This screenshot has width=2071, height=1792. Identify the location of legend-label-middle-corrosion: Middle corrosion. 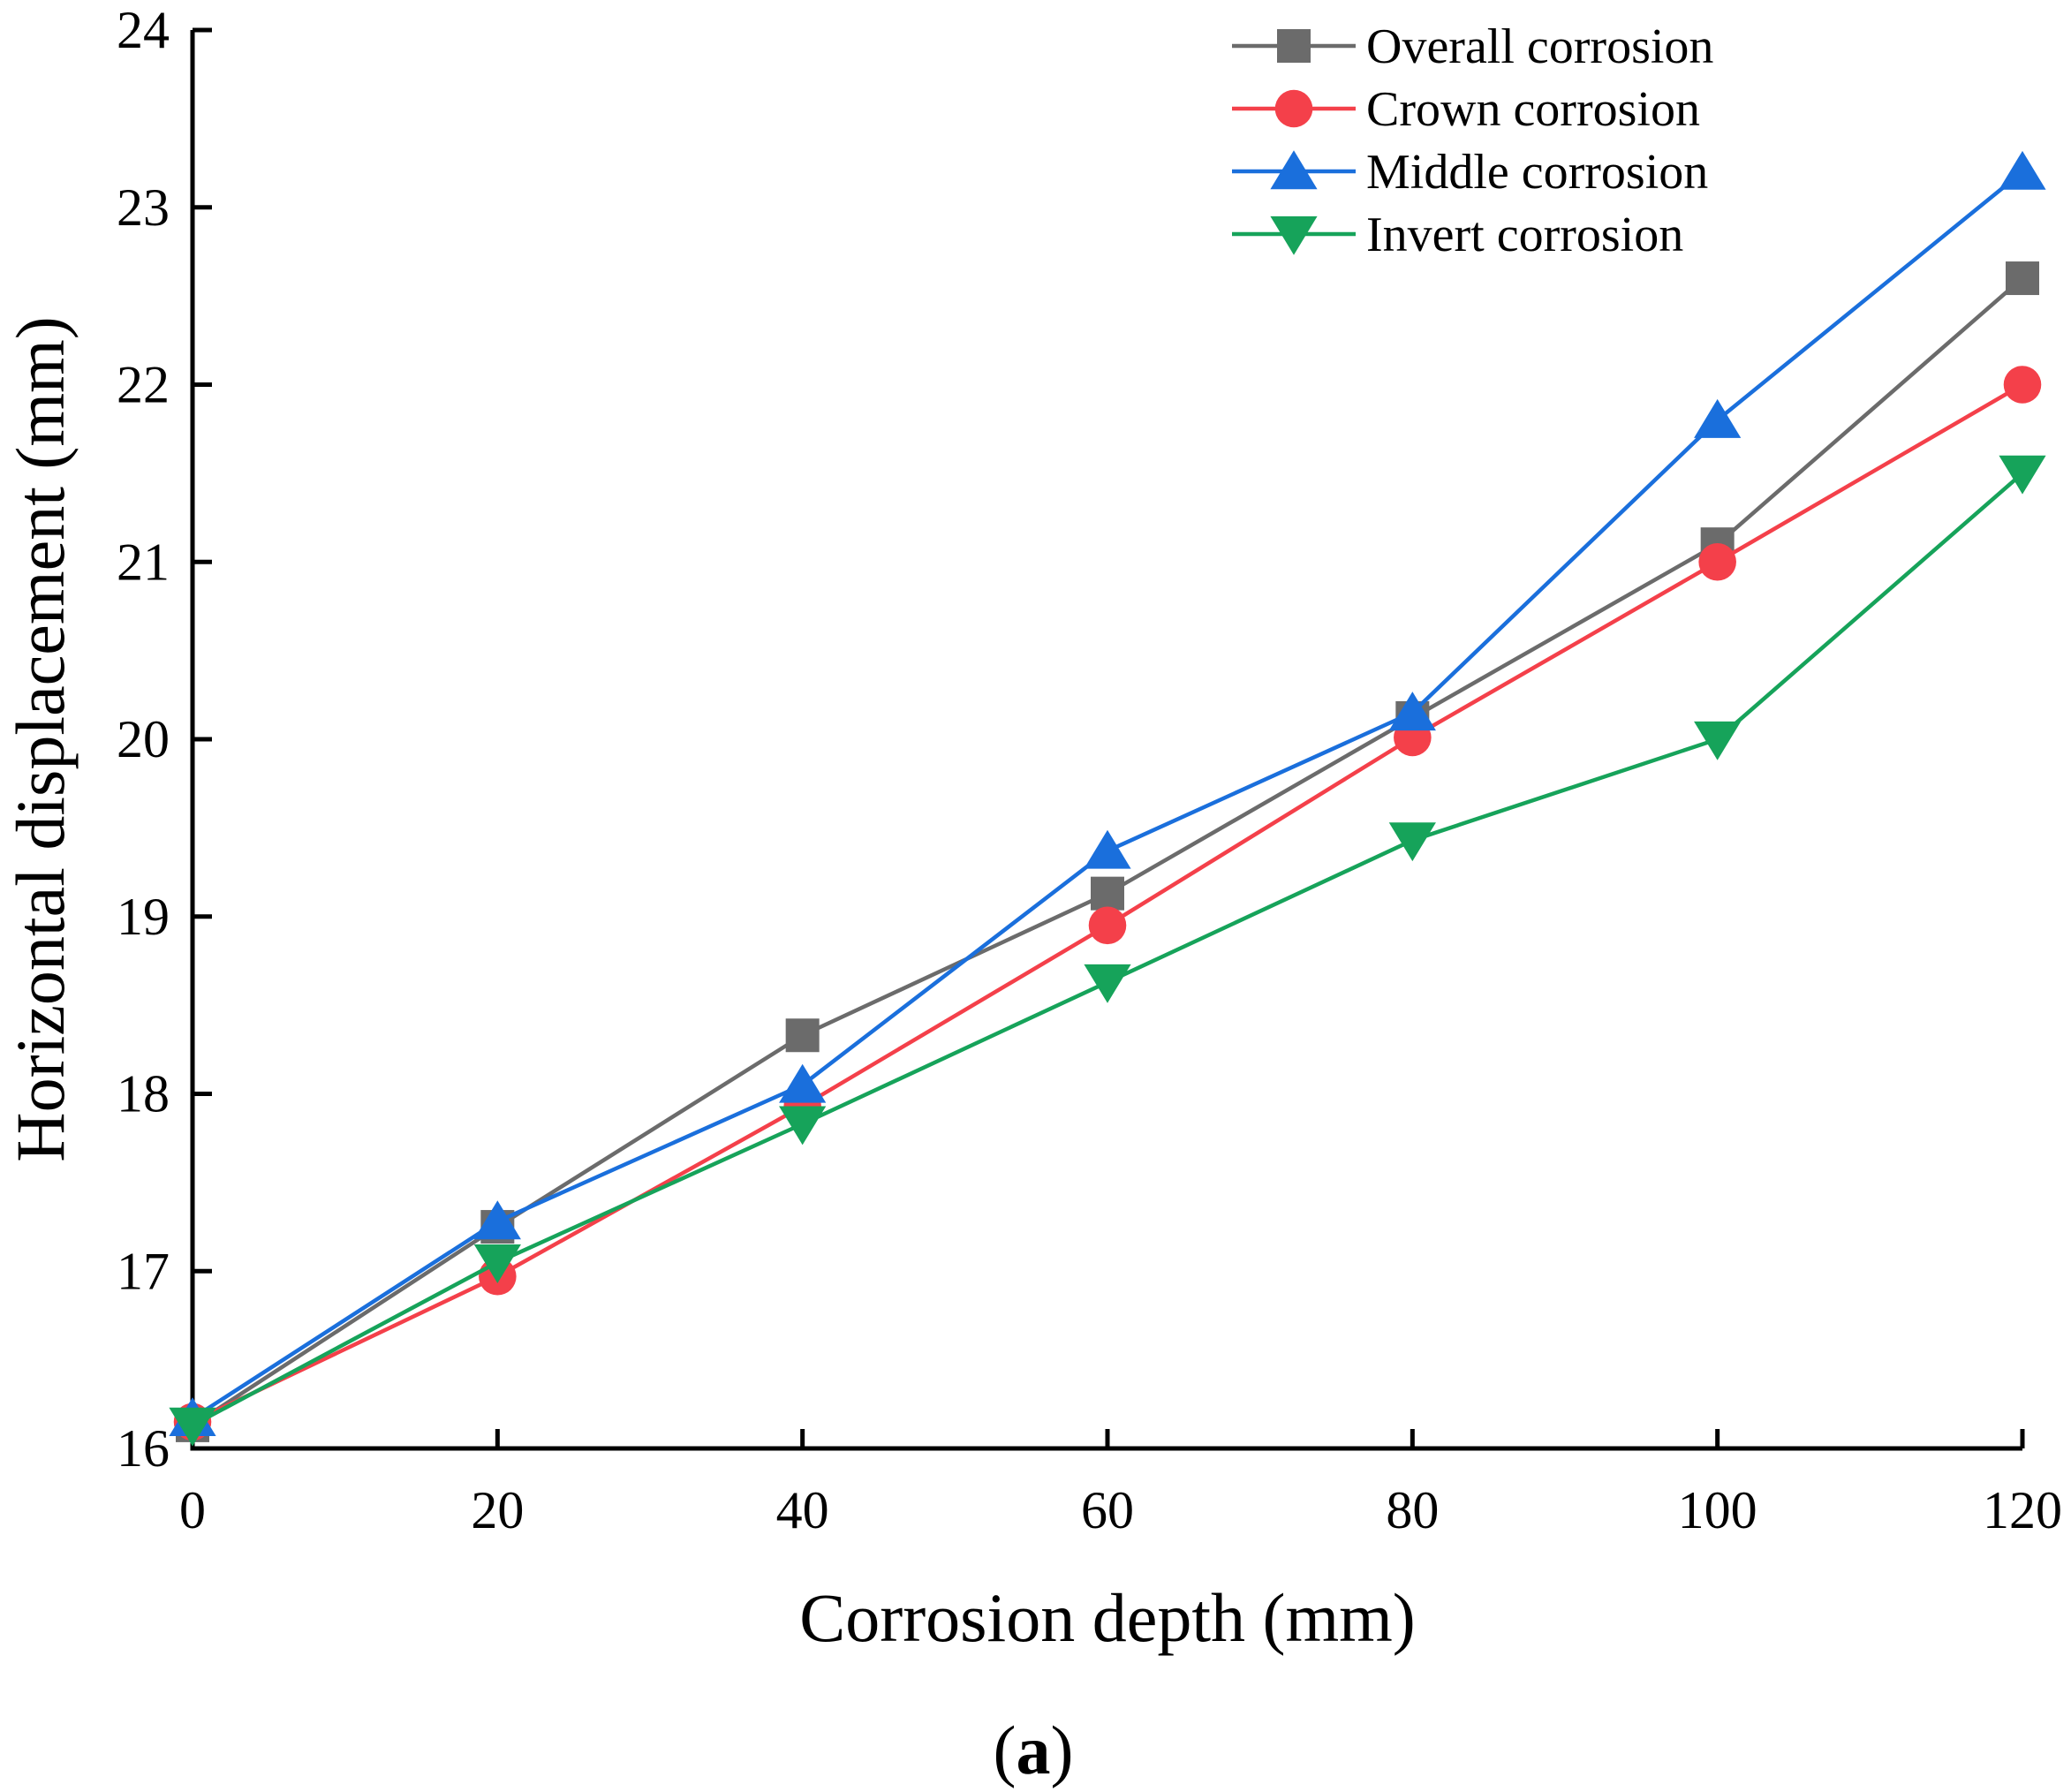
(1537, 172).